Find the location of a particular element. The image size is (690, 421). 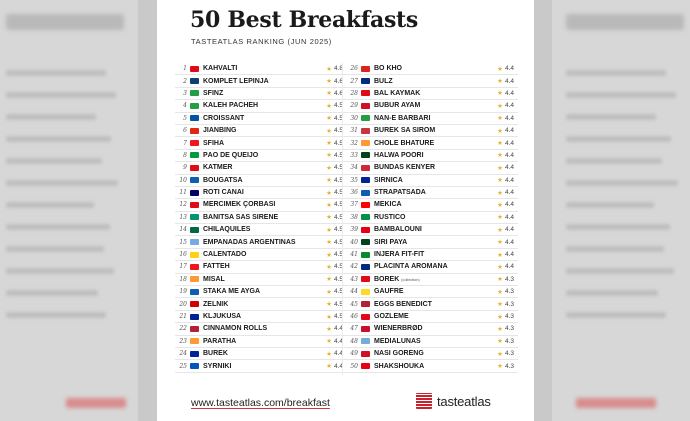

dish-name: EMPANADAS ARGENTINAS is located at coordinates (264, 242).